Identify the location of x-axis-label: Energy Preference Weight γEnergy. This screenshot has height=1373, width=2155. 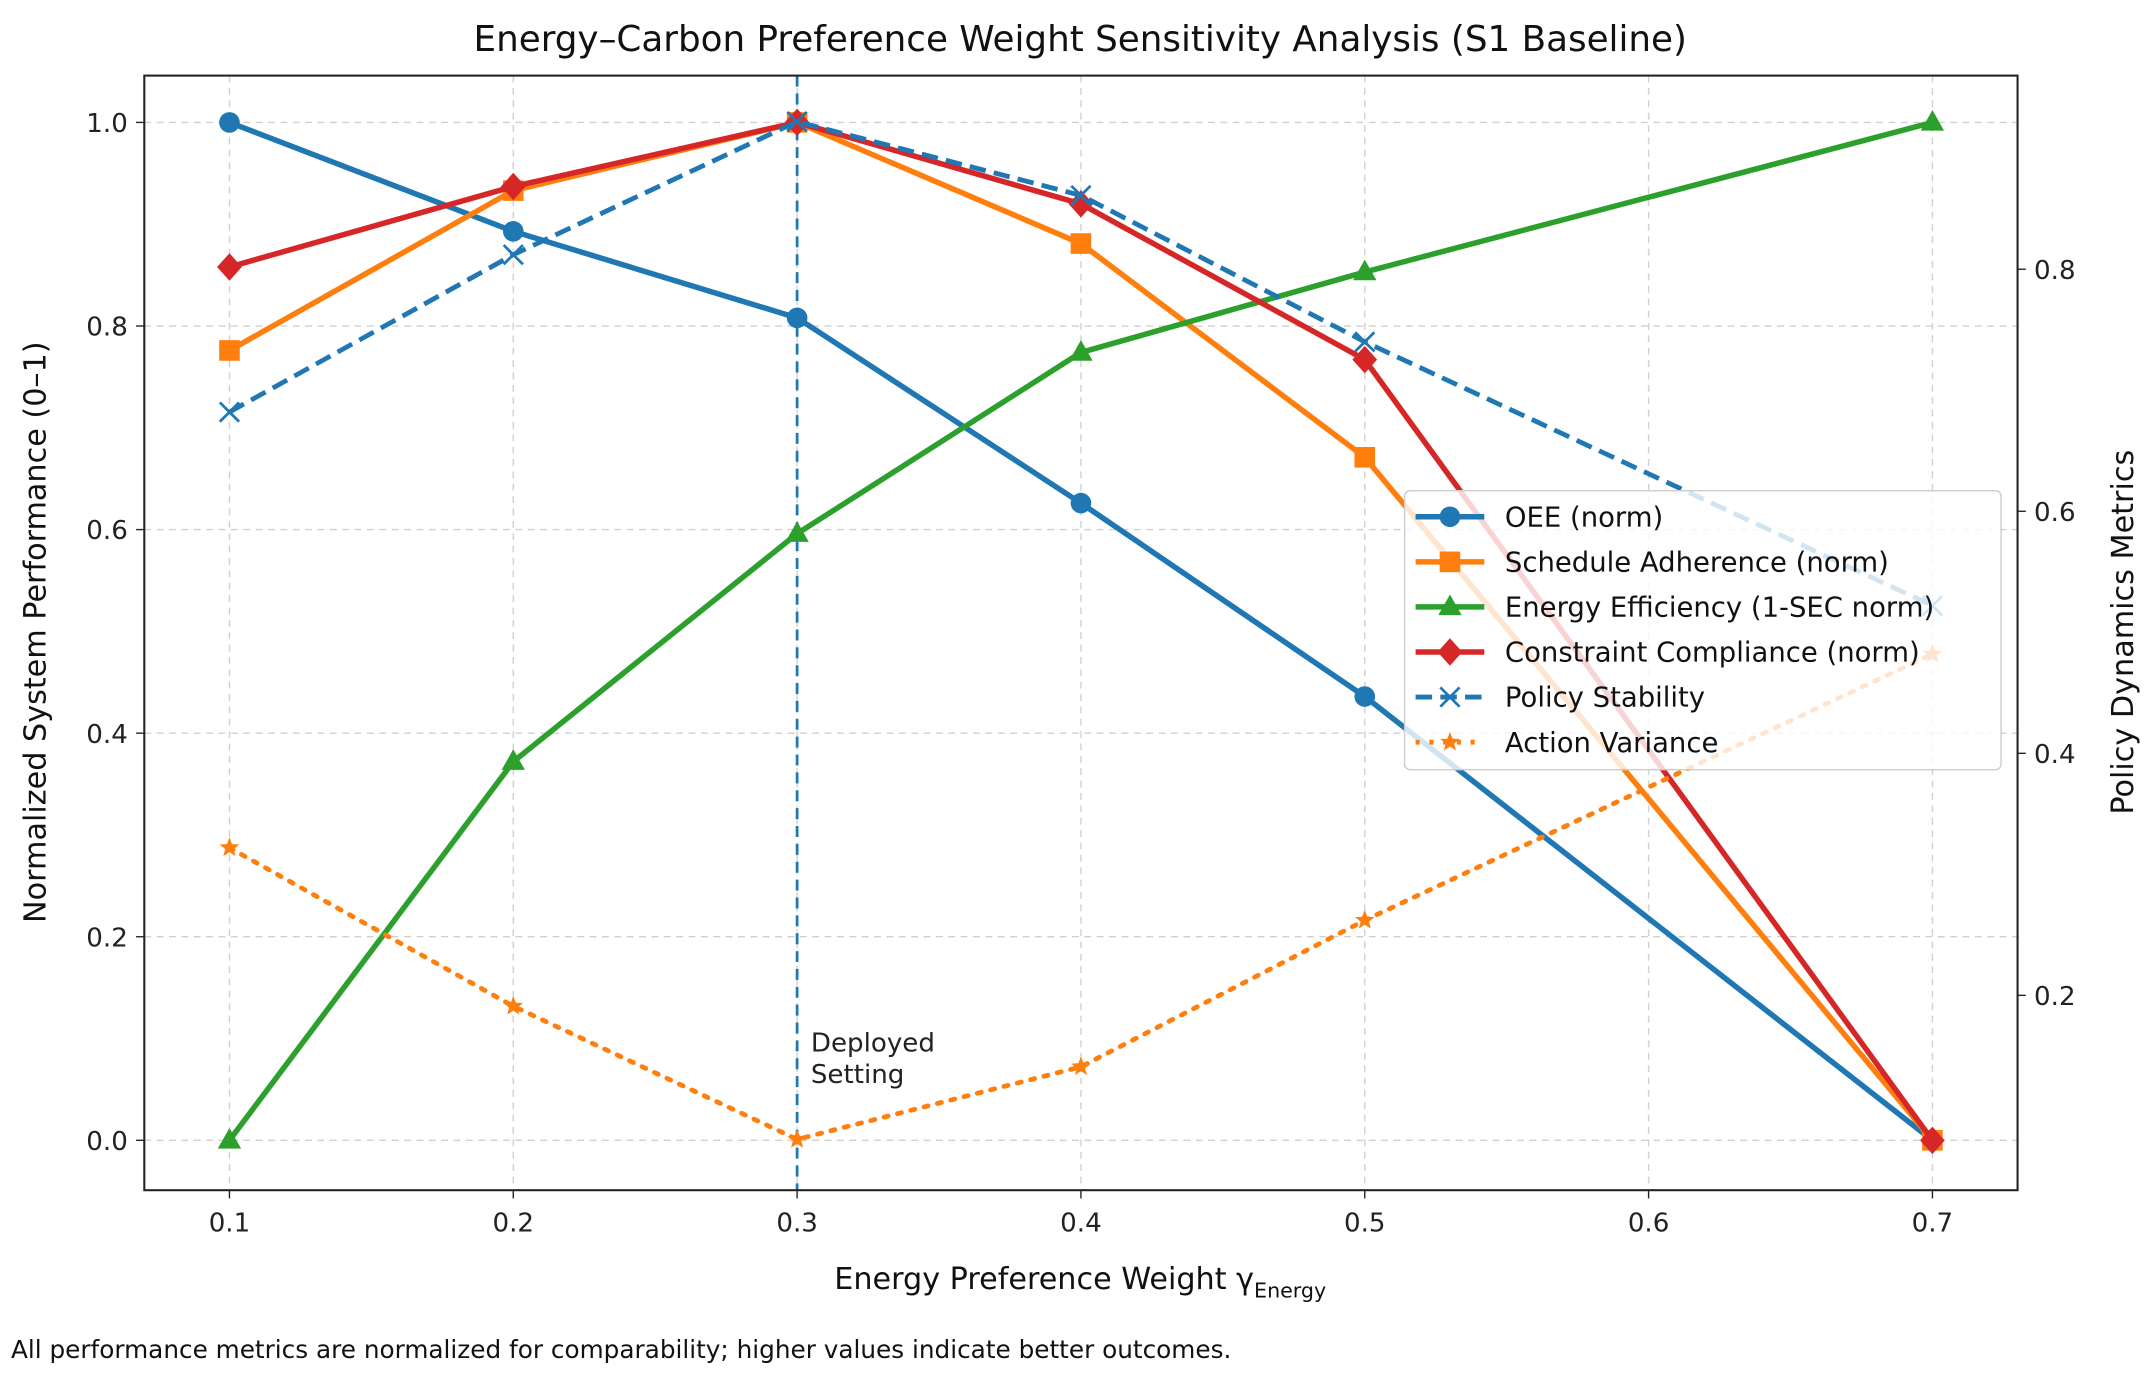
(1080, 1282).